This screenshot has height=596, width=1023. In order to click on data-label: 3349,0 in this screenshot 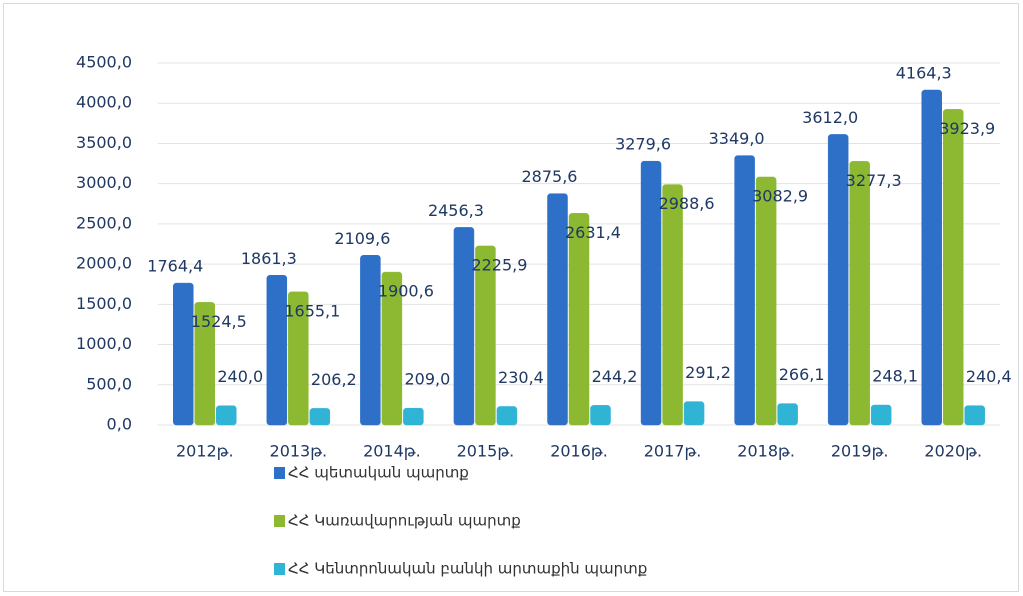, I will do `click(737, 138)`.